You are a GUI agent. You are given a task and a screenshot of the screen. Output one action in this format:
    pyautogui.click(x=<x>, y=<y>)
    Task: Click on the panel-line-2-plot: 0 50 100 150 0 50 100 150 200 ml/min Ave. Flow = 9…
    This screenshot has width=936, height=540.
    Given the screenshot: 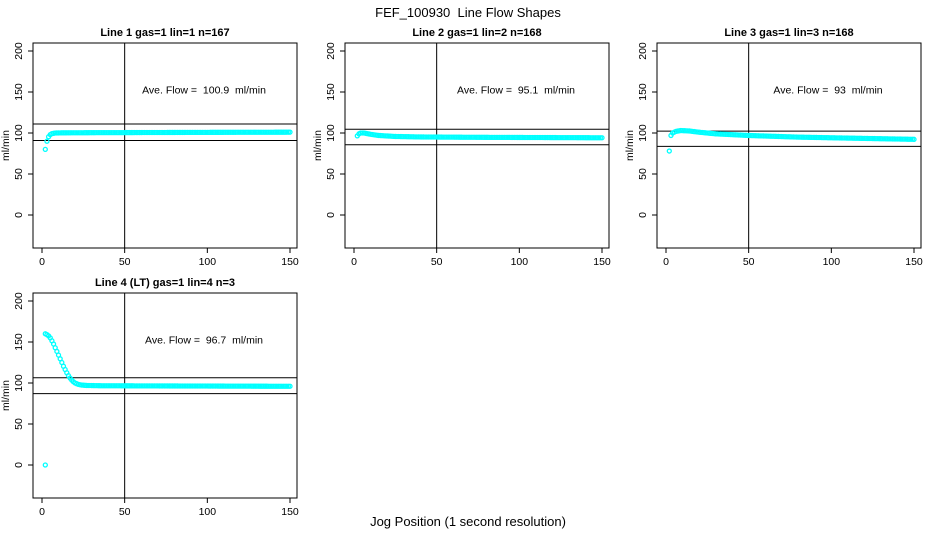 What is the action you would take?
    pyautogui.click(x=461, y=155)
    